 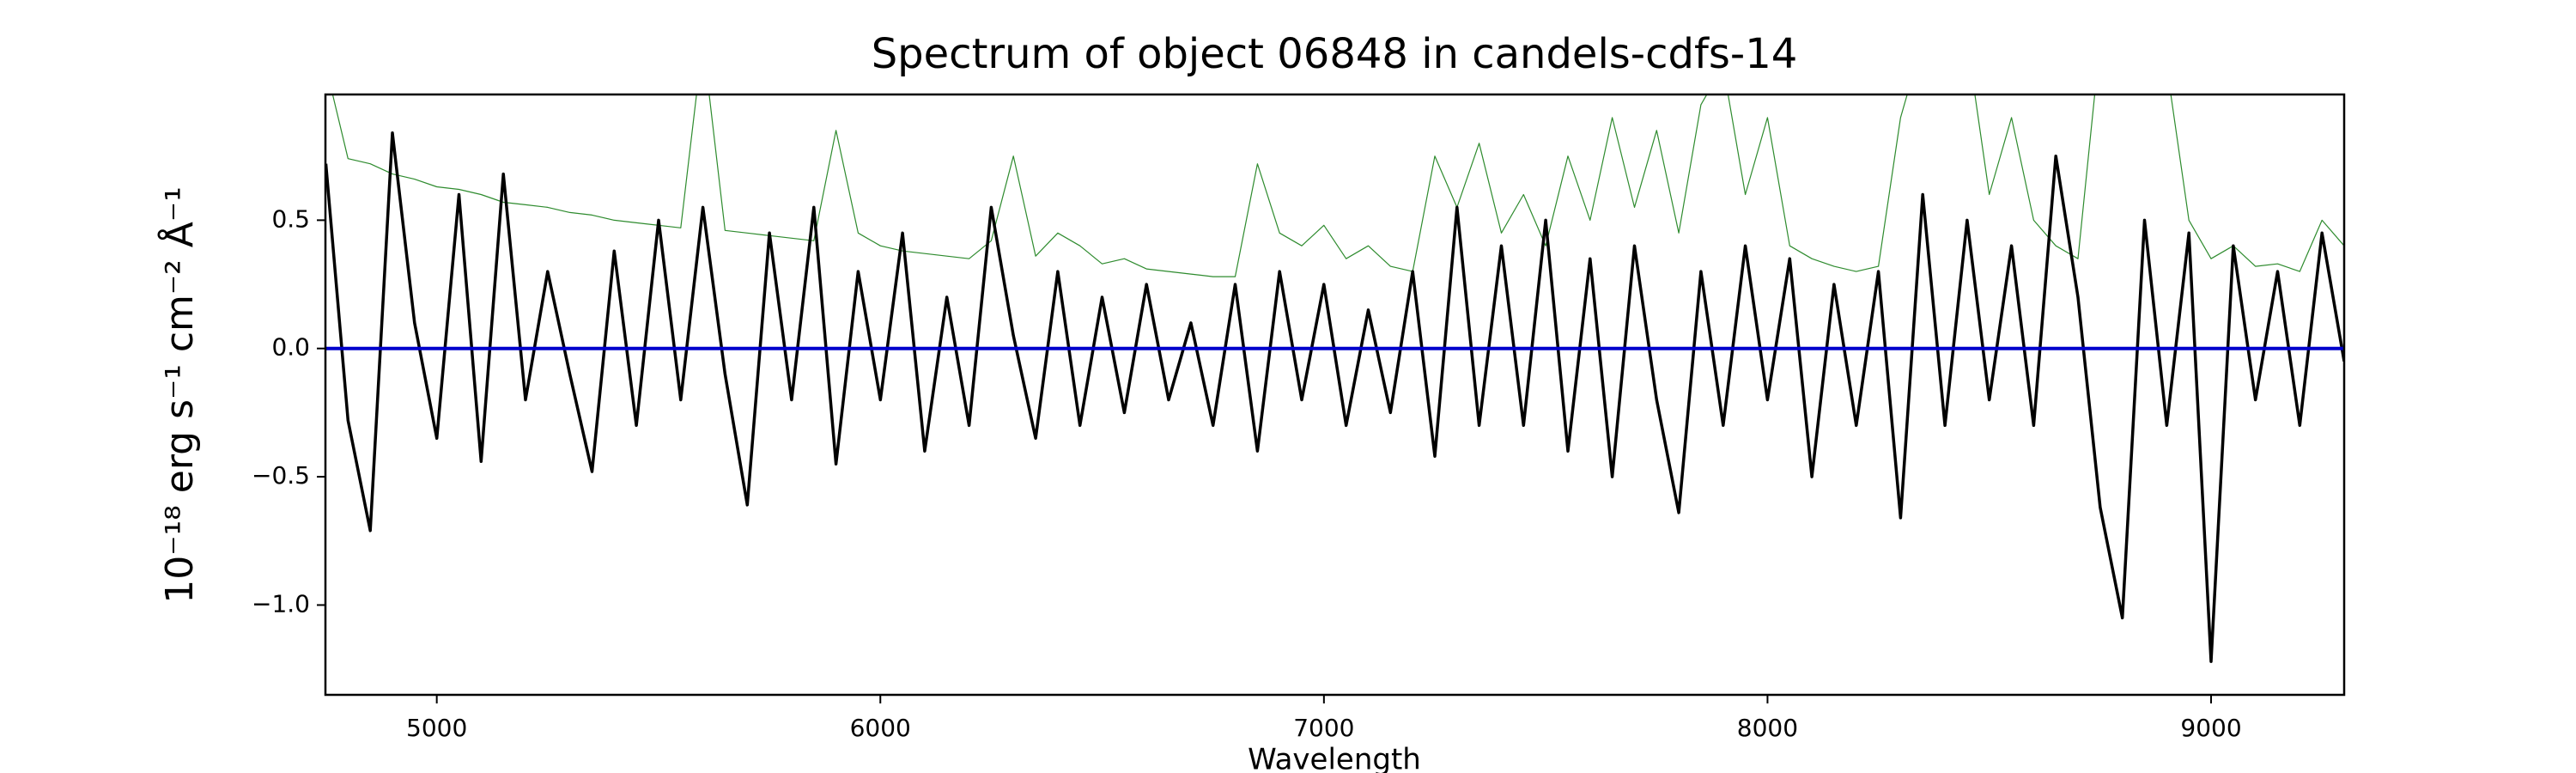 I want to click on y-tick-label: −0.5, so click(x=281, y=475).